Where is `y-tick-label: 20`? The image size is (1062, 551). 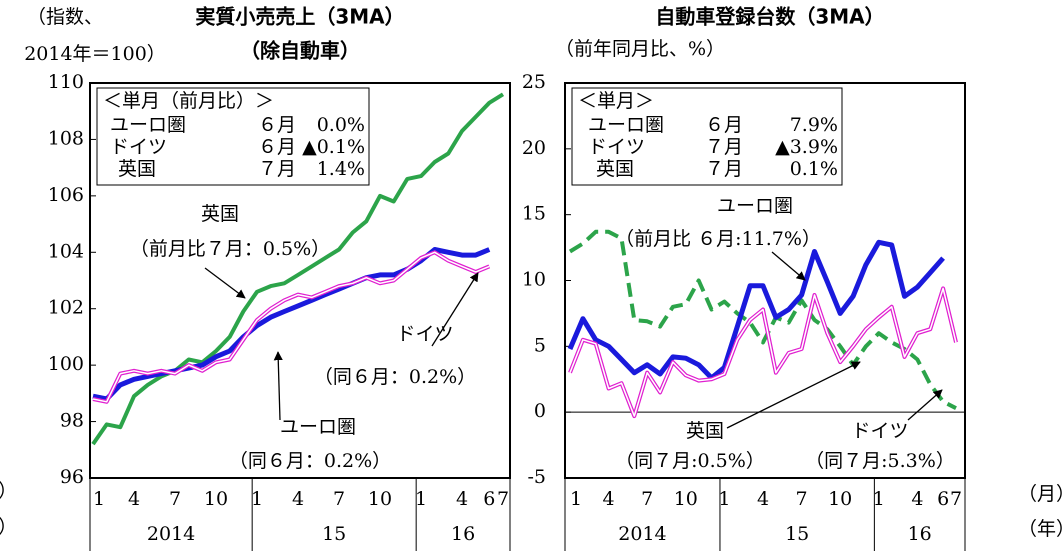 y-tick-label: 20 is located at coordinates (534, 148).